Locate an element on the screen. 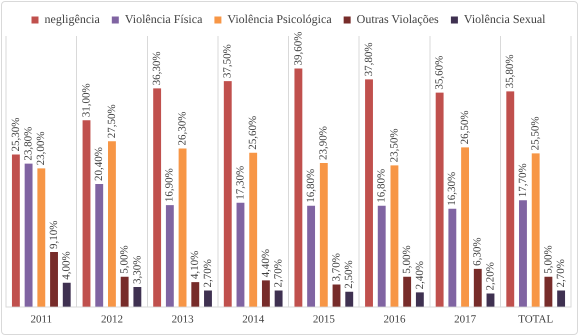 The height and width of the screenshot is (336, 579). data-label: 17,30% is located at coordinates (240, 183).